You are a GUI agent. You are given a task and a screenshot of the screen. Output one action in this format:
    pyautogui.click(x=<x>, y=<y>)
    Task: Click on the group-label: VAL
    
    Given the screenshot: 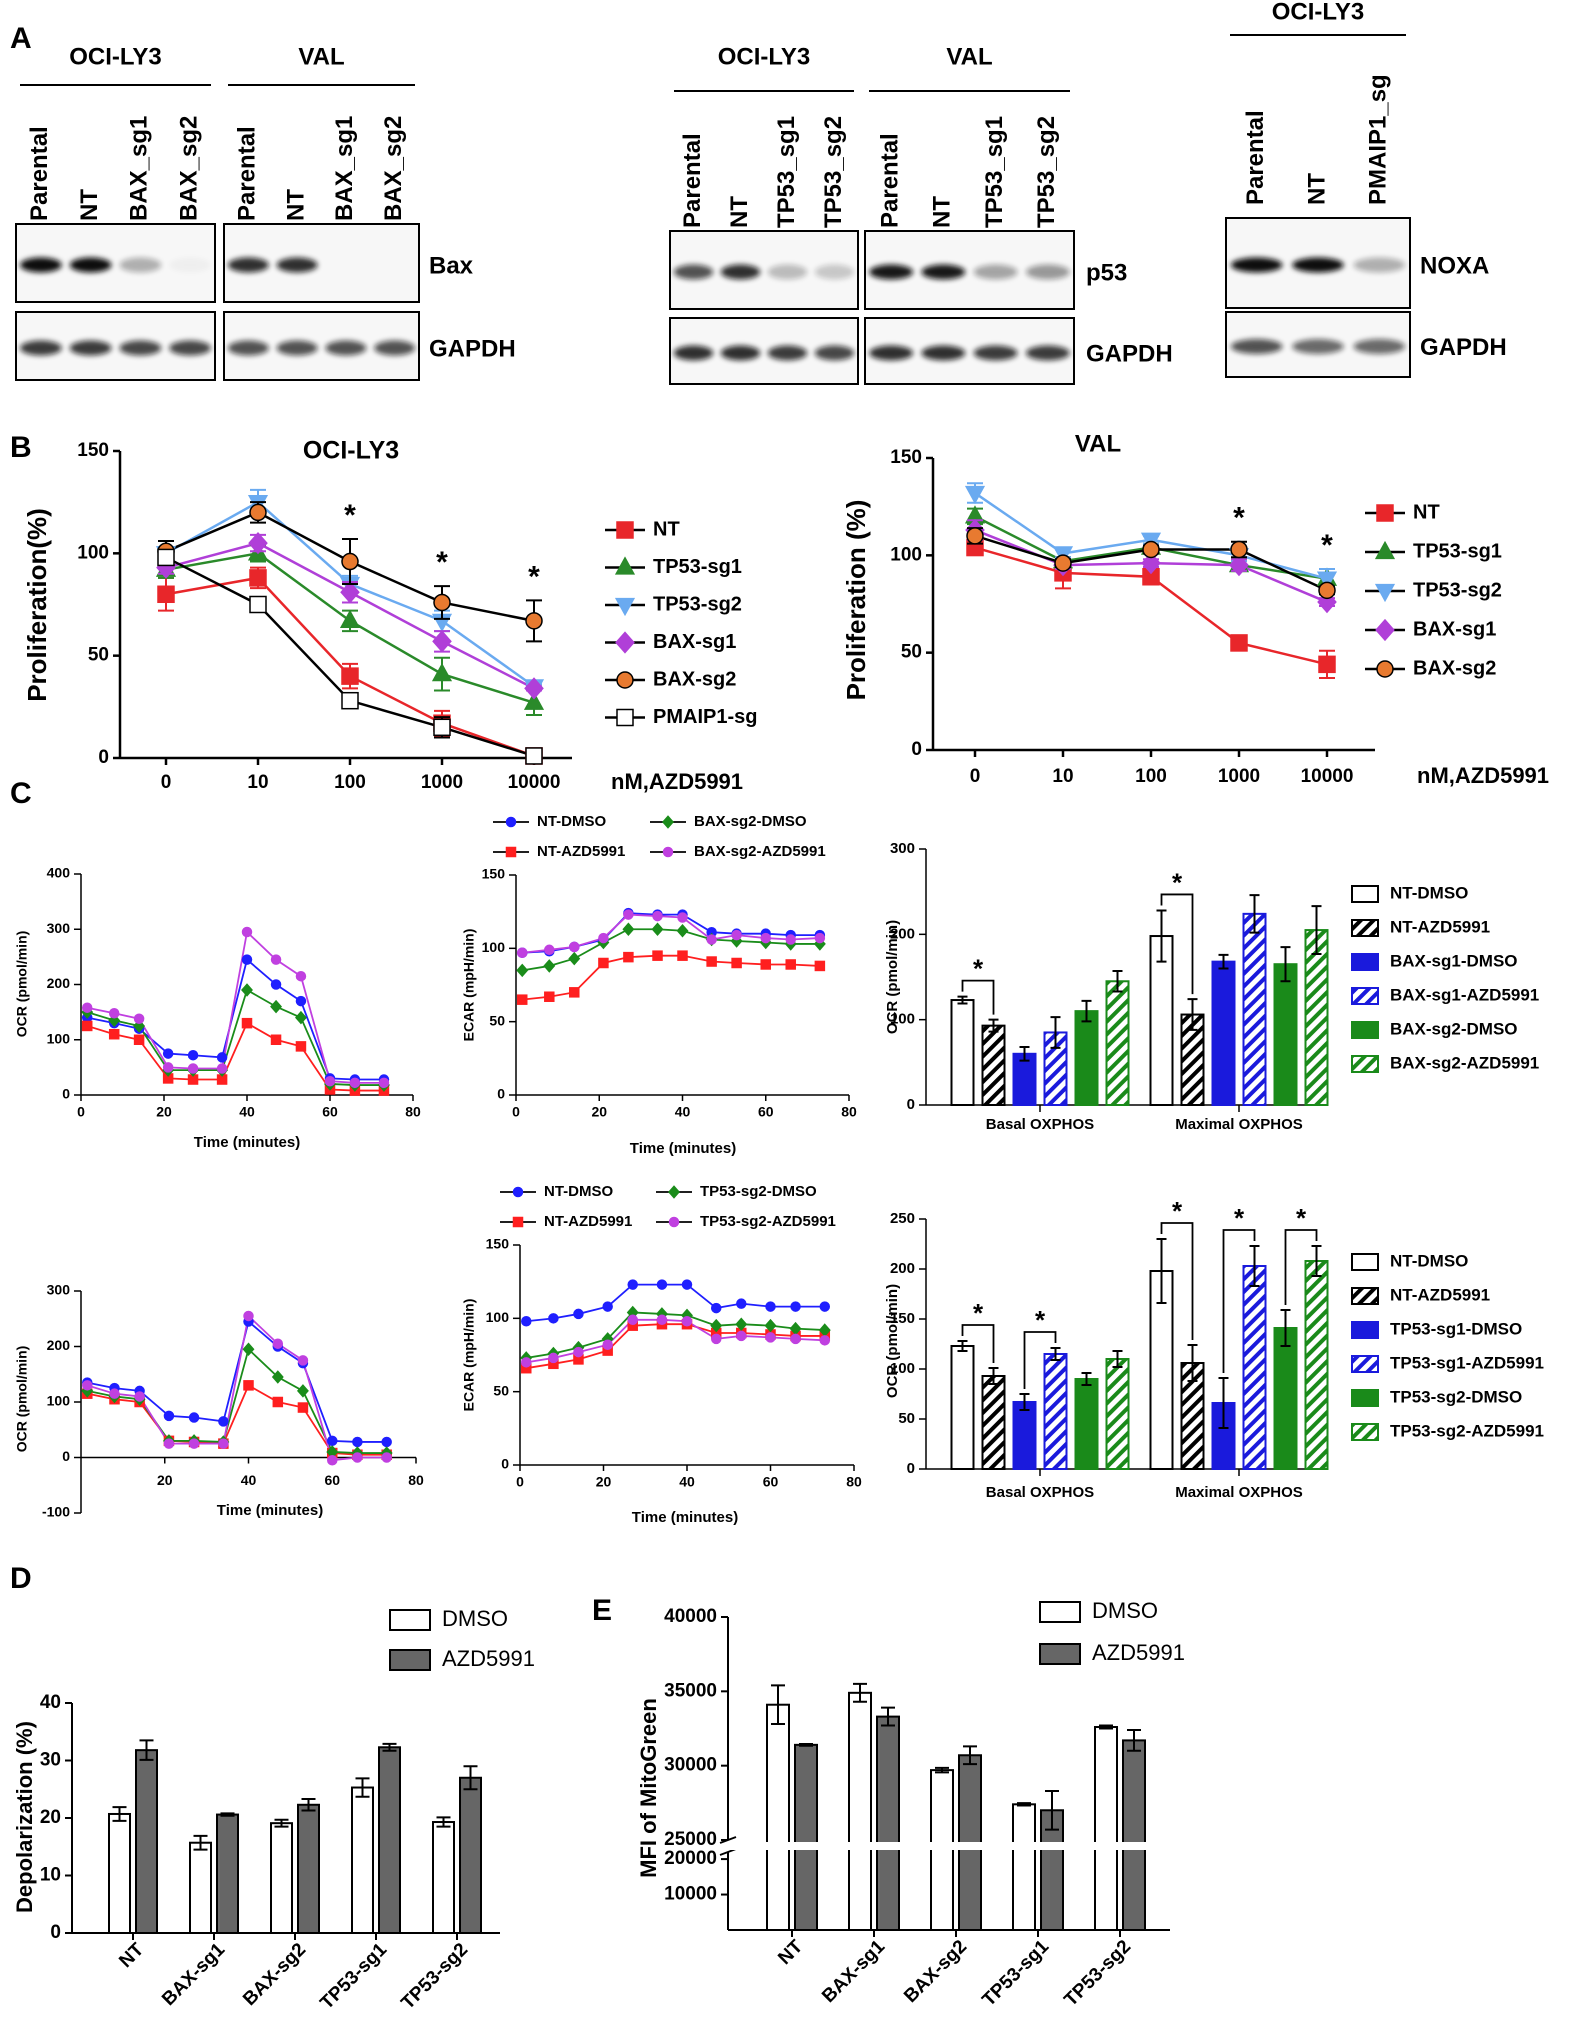 What is the action you would take?
    pyautogui.click(x=321, y=56)
    